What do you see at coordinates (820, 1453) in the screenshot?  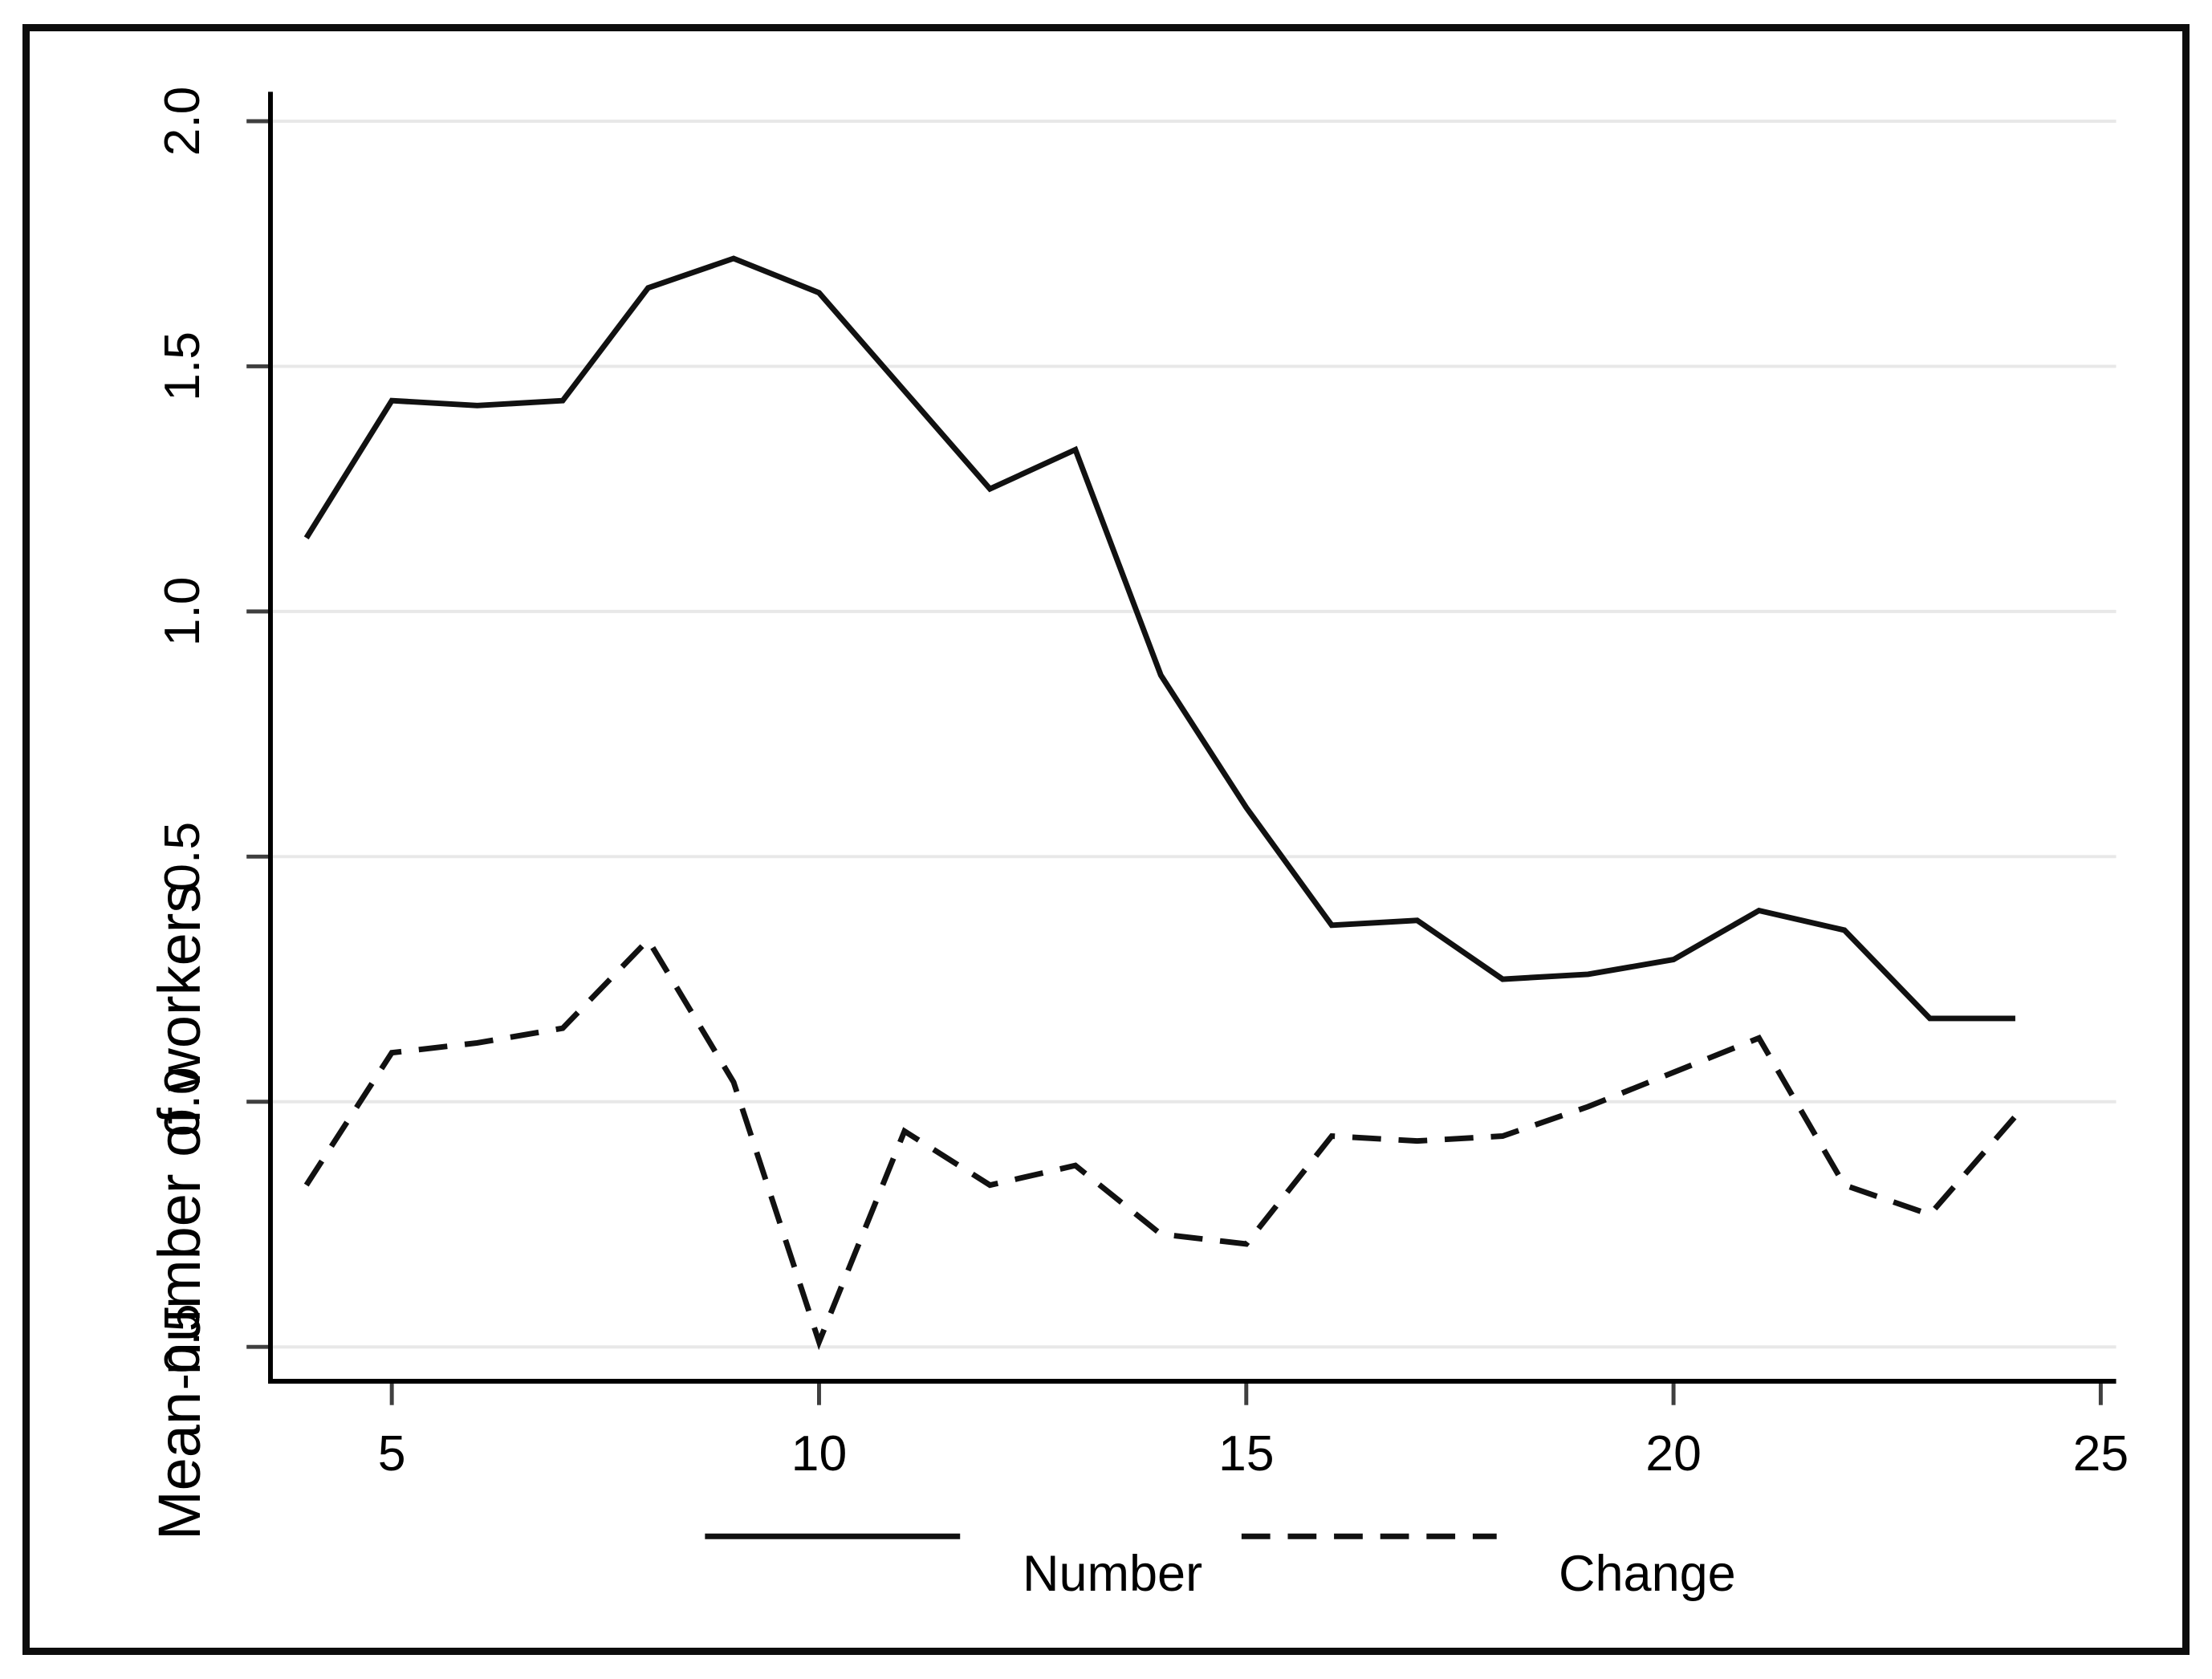 I see `svg-text: 10` at bounding box center [820, 1453].